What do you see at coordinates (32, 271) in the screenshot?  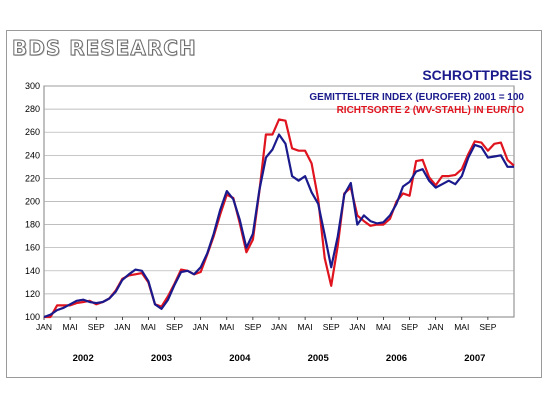 I see `y-tick-label: 140` at bounding box center [32, 271].